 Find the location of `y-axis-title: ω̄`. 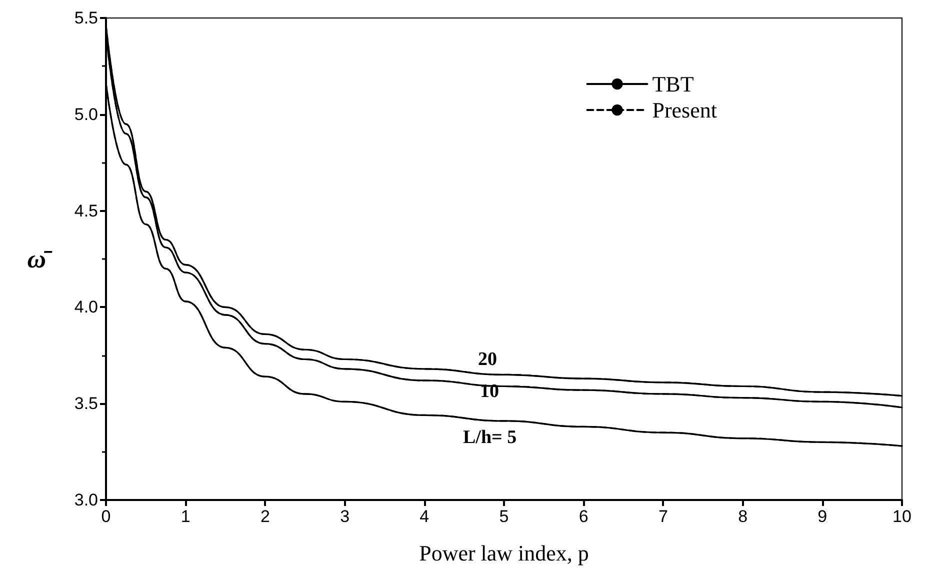

y-axis-title: ω̄ is located at coordinates (40, 259).